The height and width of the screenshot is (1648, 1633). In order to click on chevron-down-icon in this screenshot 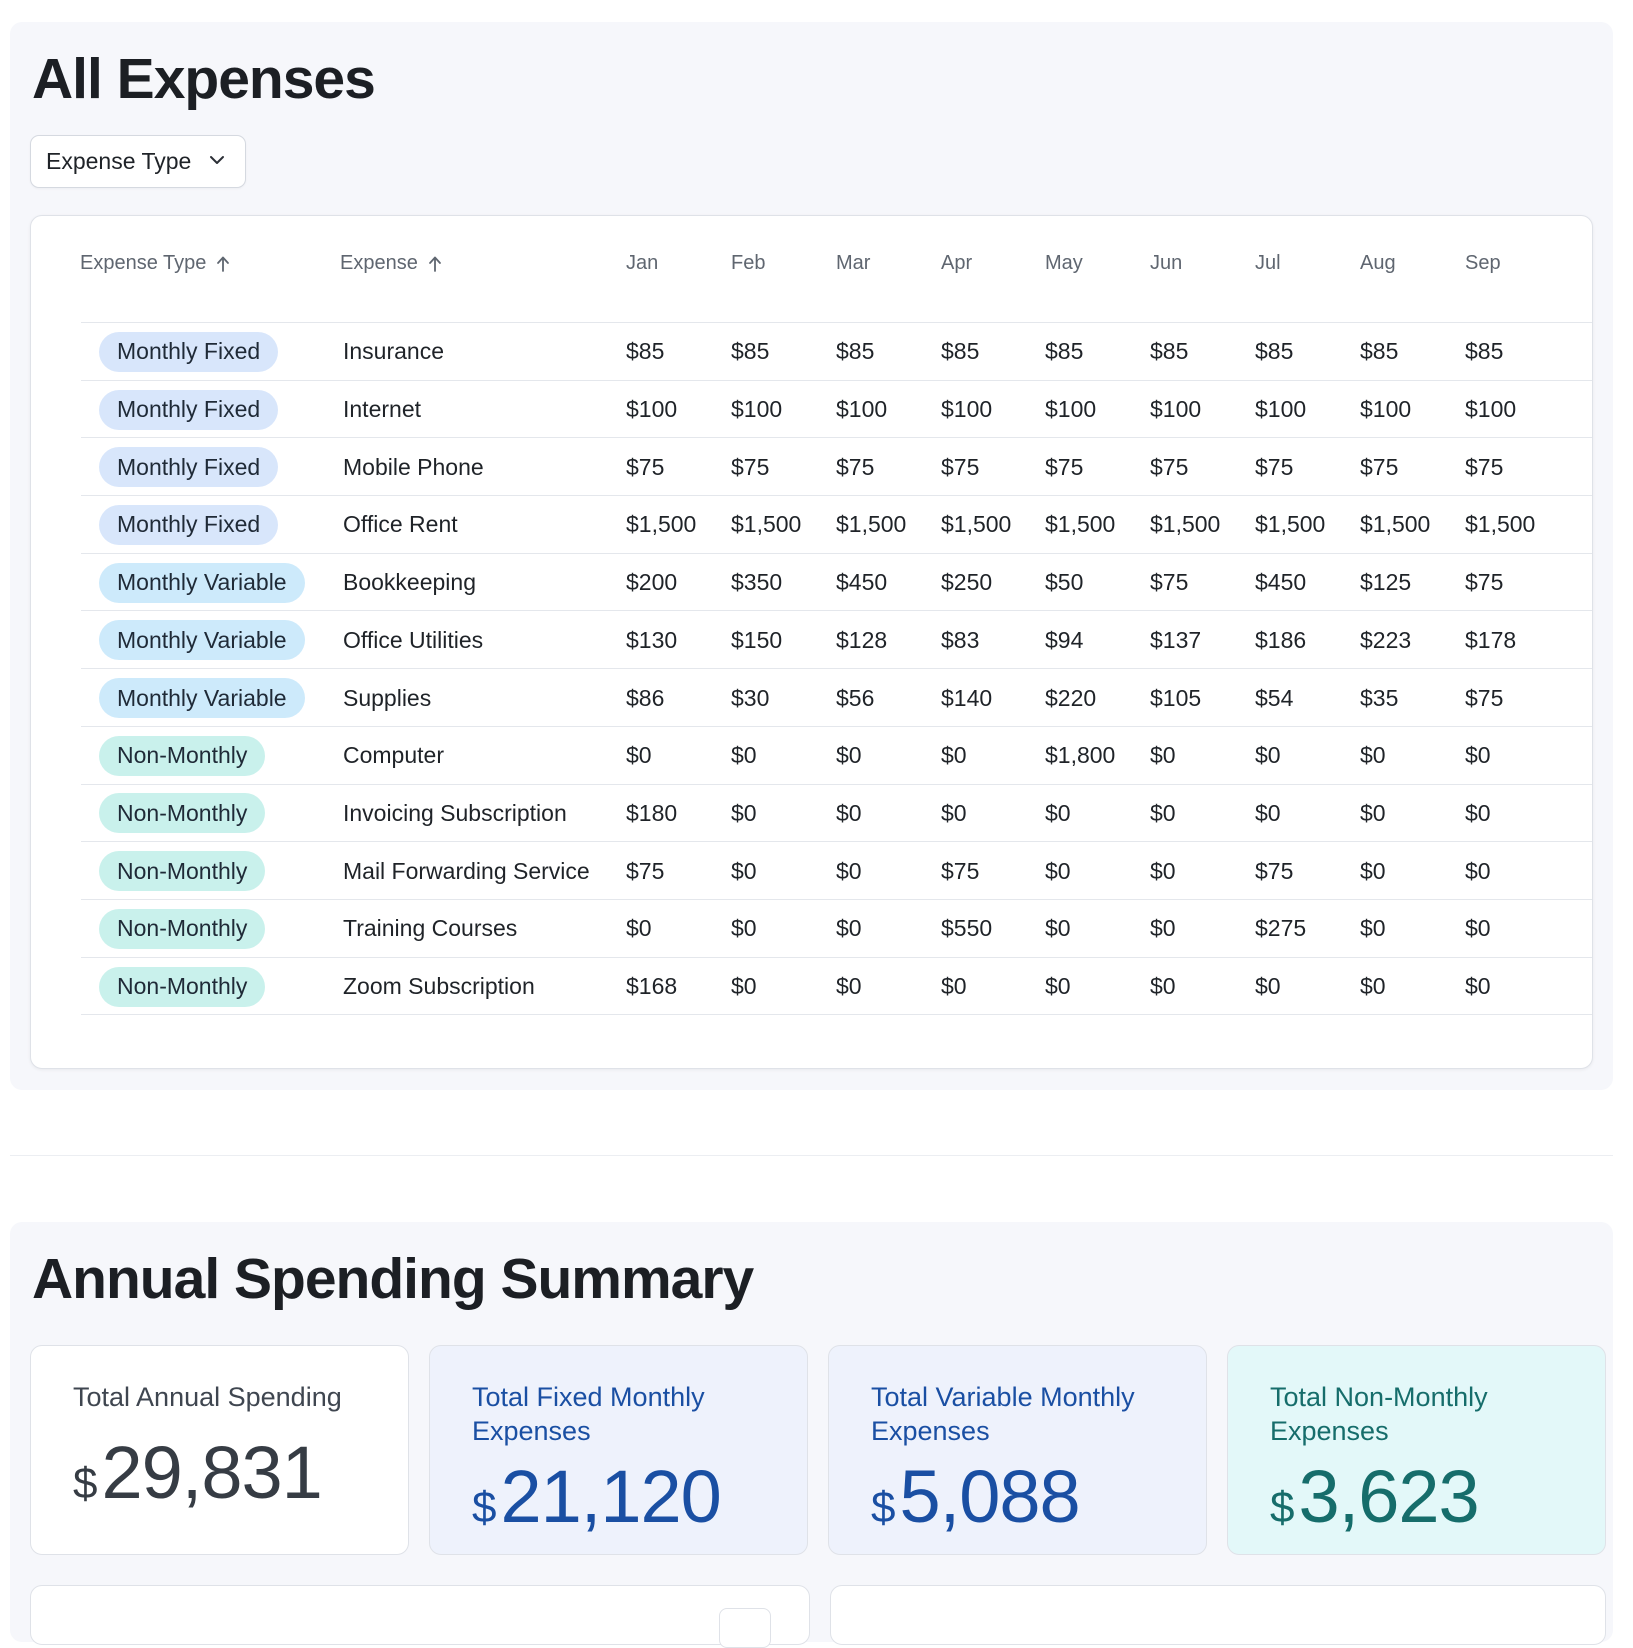, I will do `click(217, 160)`.